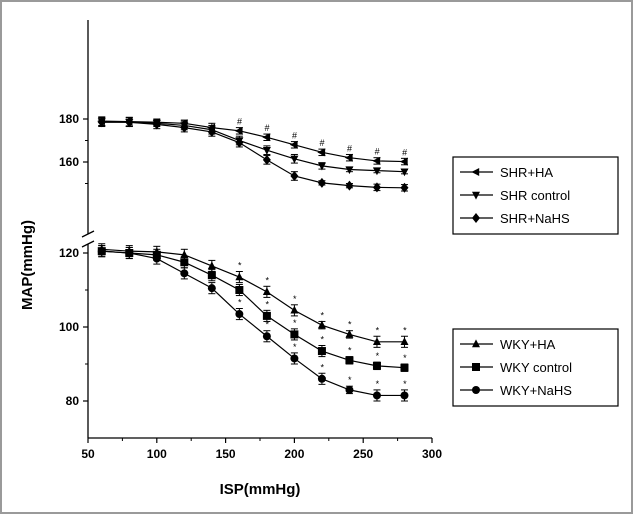 The height and width of the screenshot is (514, 633). What do you see at coordinates (536, 390) in the screenshot?
I see `legend-label: WKY+NaHS` at bounding box center [536, 390].